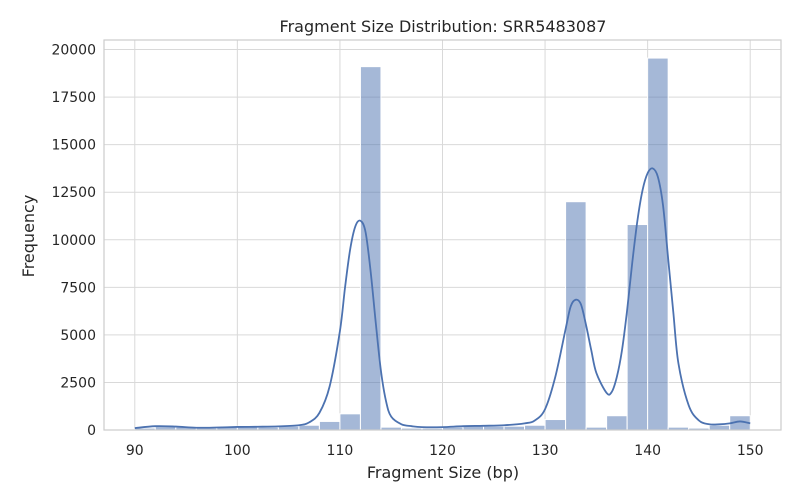 The width and height of the screenshot is (800, 500). Describe the element at coordinates (28, 236) in the screenshot. I see `y-axis-label: Frequency` at that location.